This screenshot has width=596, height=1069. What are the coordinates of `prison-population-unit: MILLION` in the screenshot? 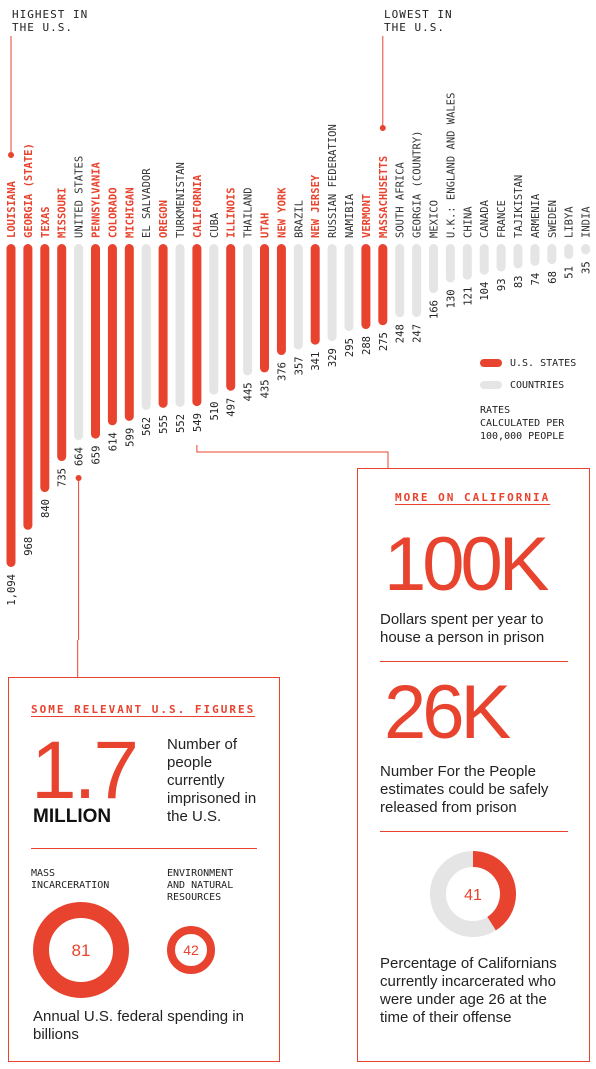 It's located at (72, 816).